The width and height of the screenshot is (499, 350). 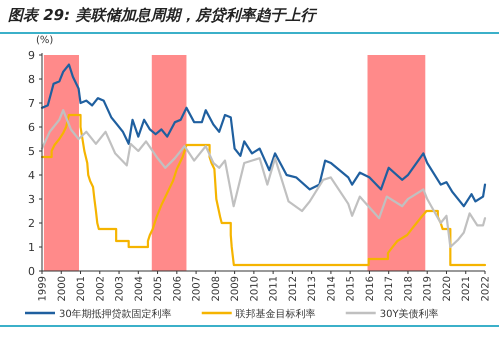 What do you see at coordinates (31, 247) in the screenshot?
I see `y-tick-label: 1` at bounding box center [31, 247].